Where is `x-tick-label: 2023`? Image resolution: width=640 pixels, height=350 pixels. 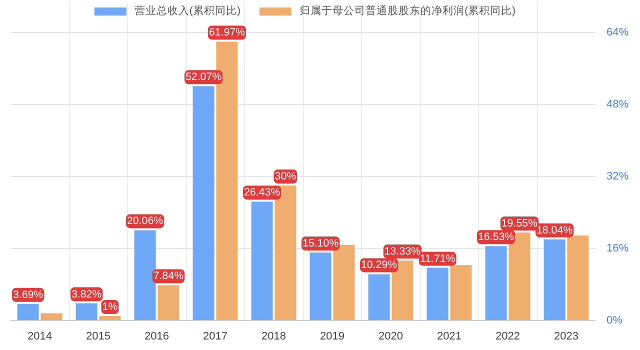
x-tick-label: 2023 is located at coordinates (566, 336).